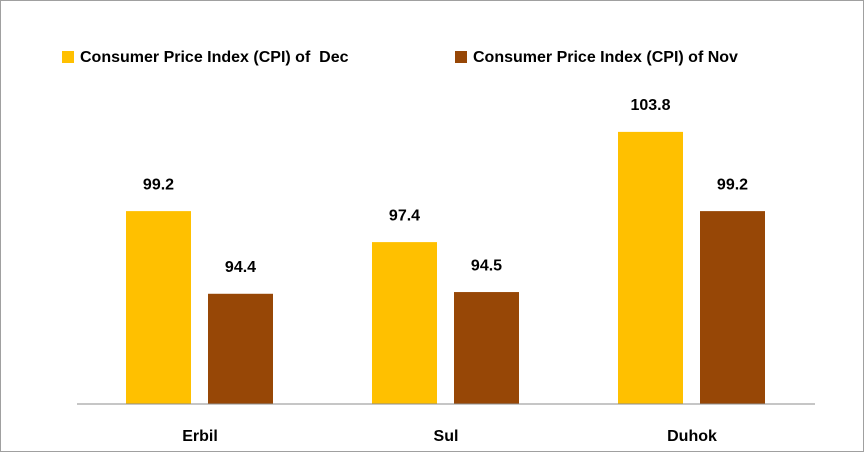 The width and height of the screenshot is (865, 453). Describe the element at coordinates (240, 267) in the screenshot. I see `data-label: 94.4` at that location.